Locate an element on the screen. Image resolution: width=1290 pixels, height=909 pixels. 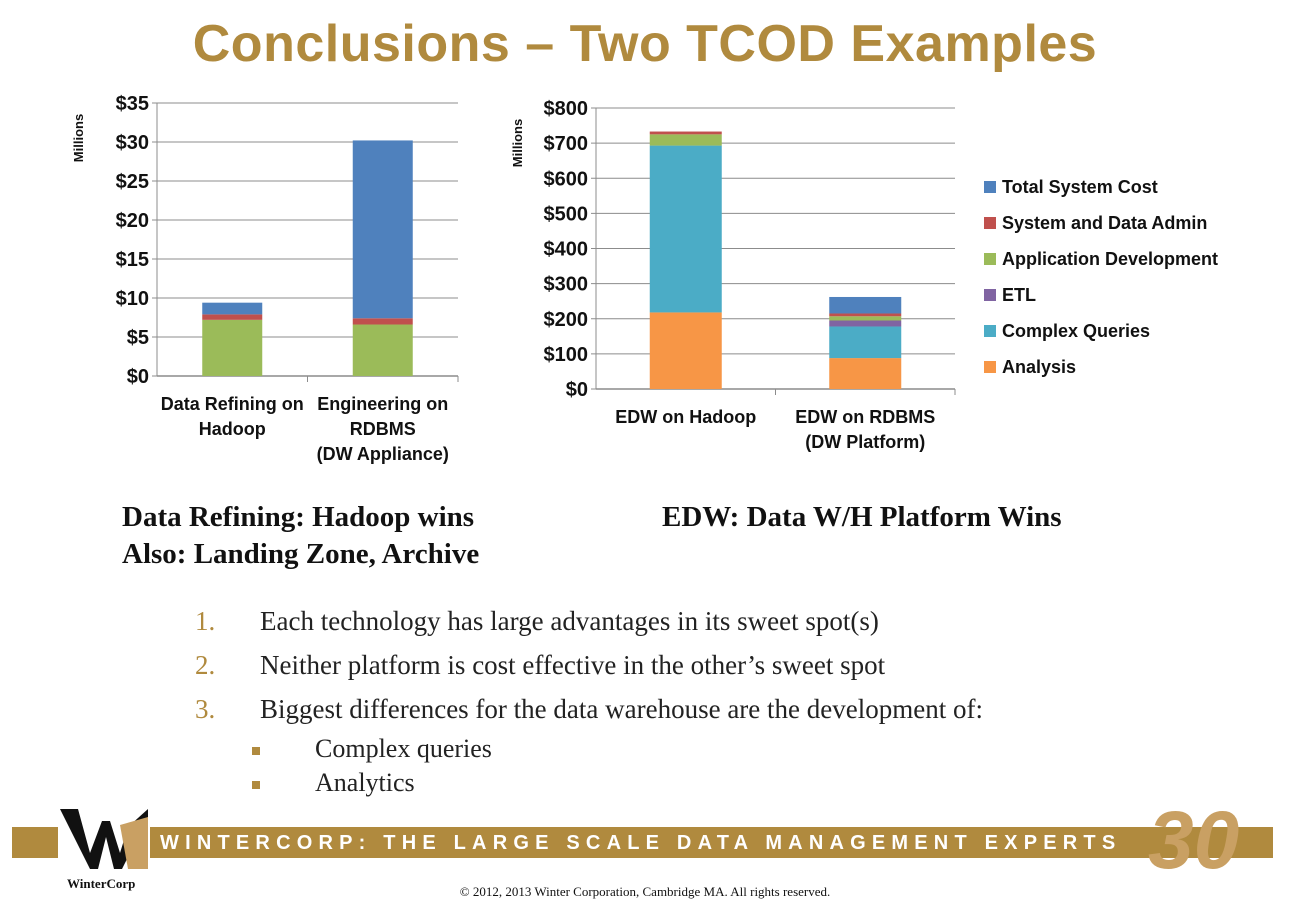
y-tick-label: $300 is located at coordinates (566, 285).